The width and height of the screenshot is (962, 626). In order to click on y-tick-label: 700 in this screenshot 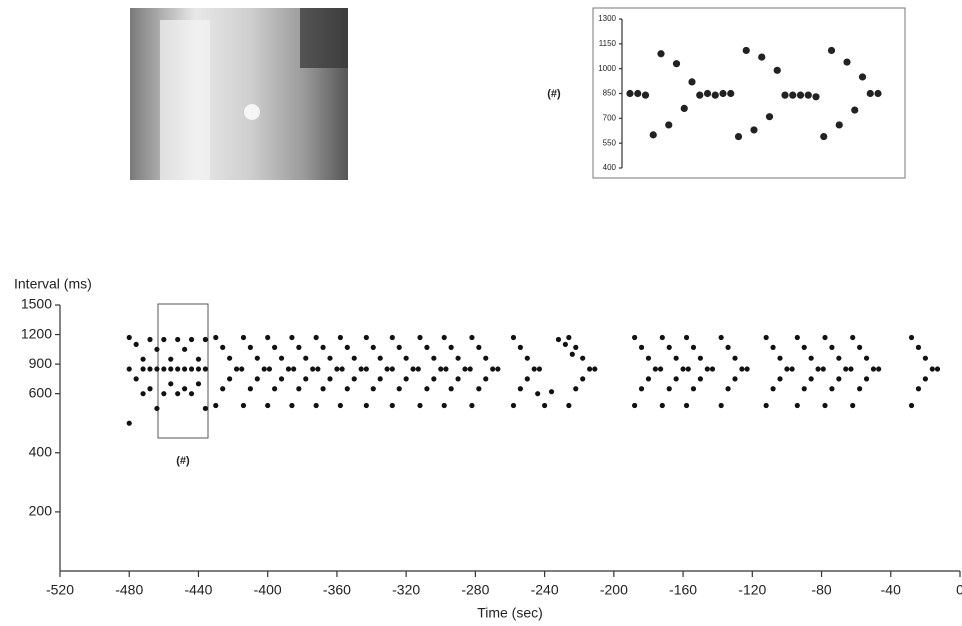, I will do `click(610, 117)`.